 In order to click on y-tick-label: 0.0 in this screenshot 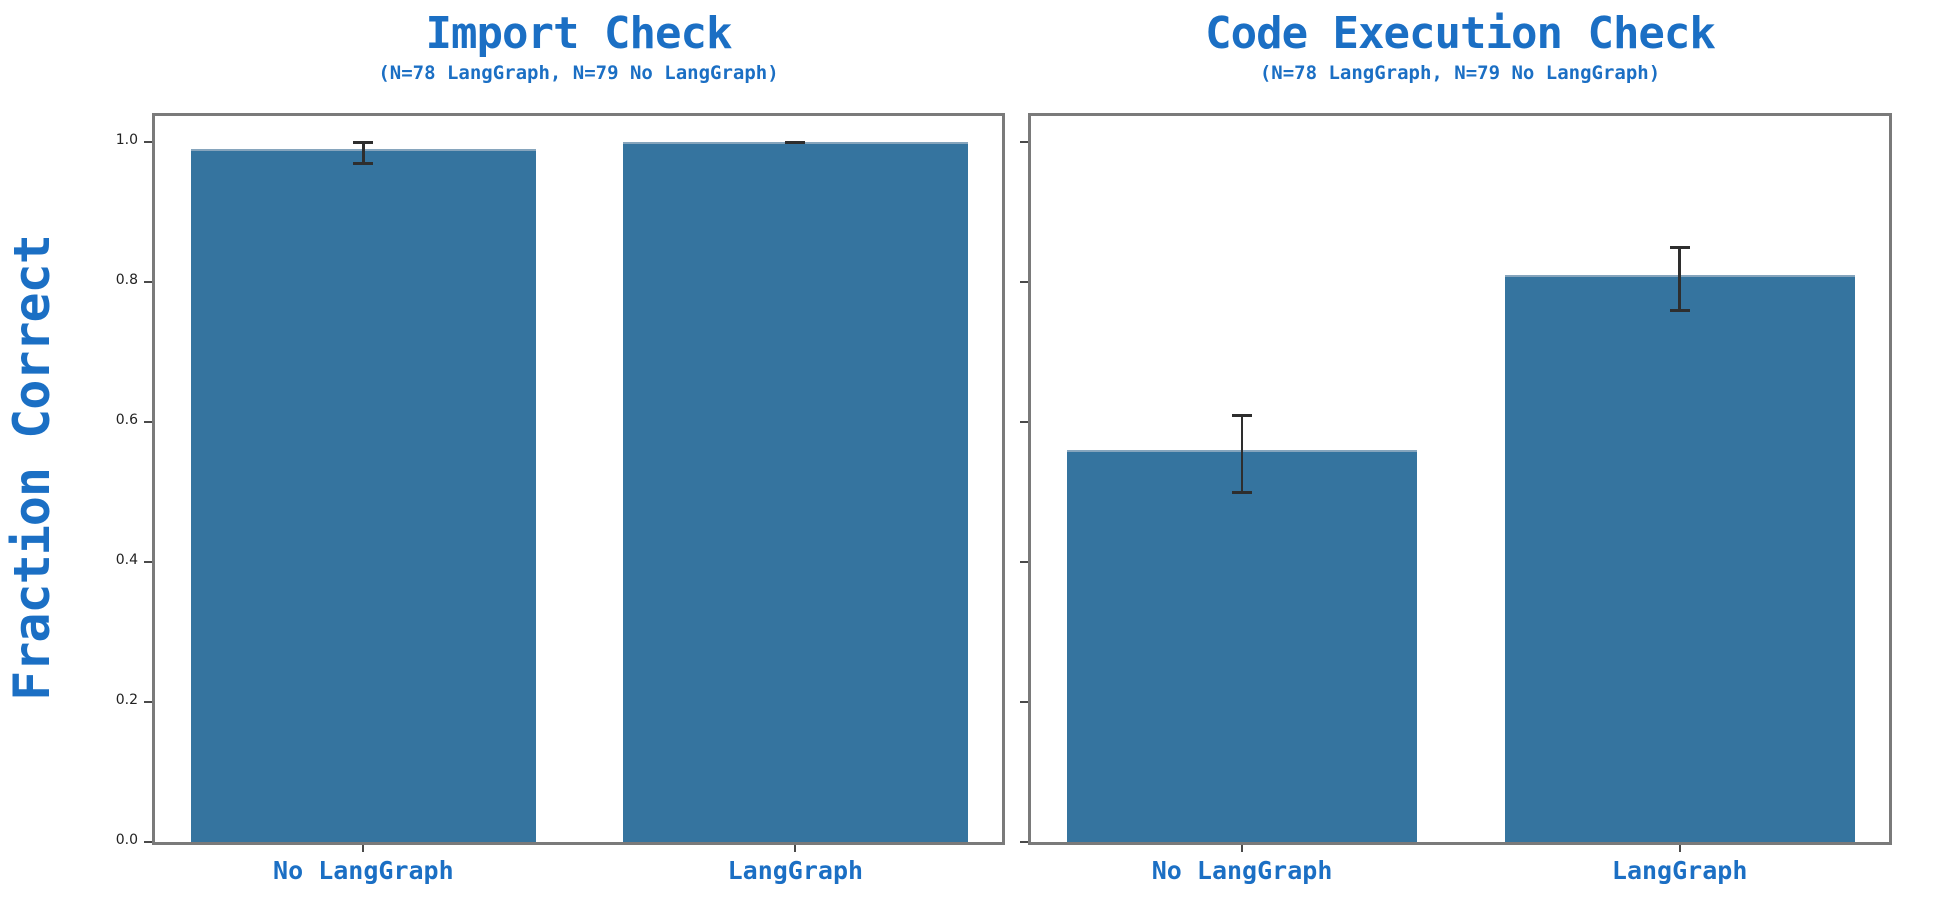, I will do `click(126, 840)`.